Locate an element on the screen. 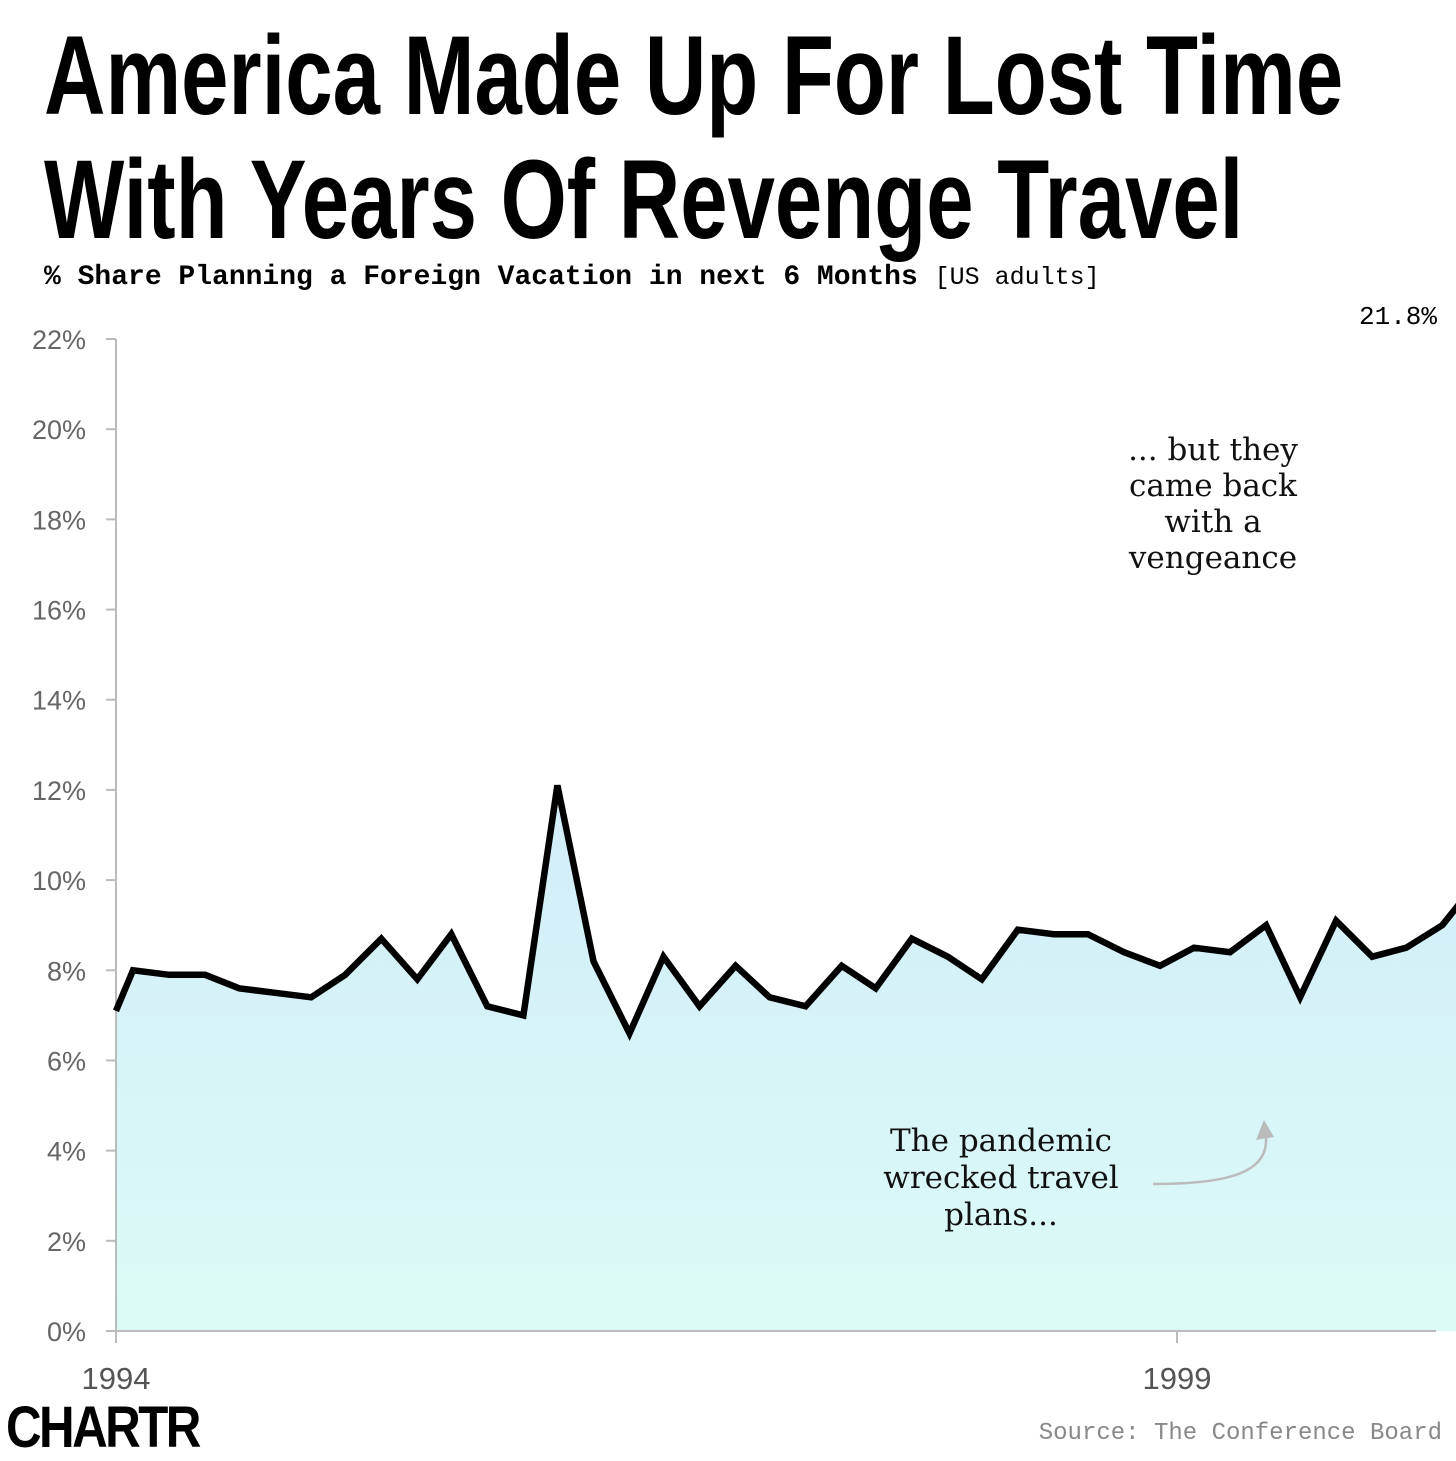 This screenshot has height=1461, width=1456. y-tick-label: 12% is located at coordinates (59, 791).